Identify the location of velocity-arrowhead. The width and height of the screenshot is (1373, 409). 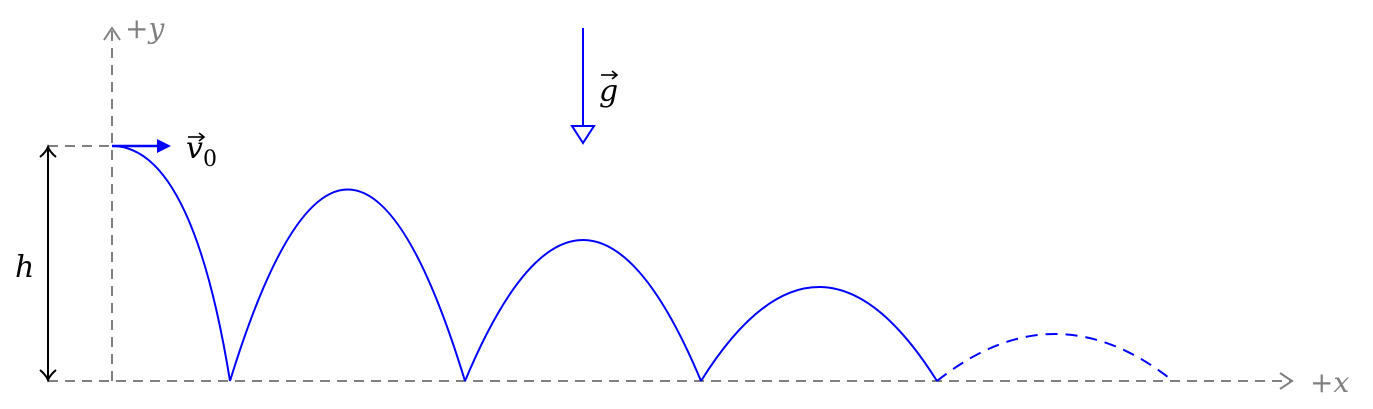
(164, 146).